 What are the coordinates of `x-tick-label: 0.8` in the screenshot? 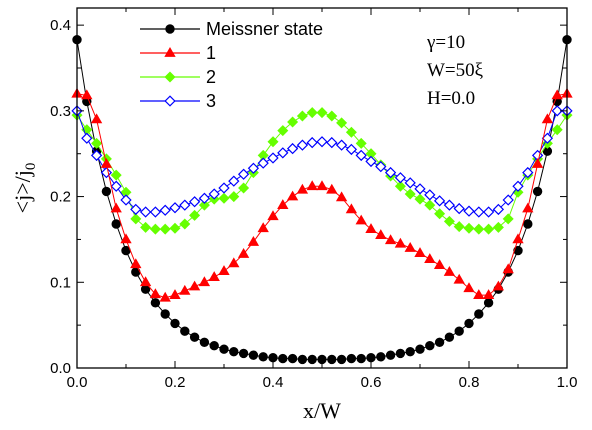 It's located at (469, 382).